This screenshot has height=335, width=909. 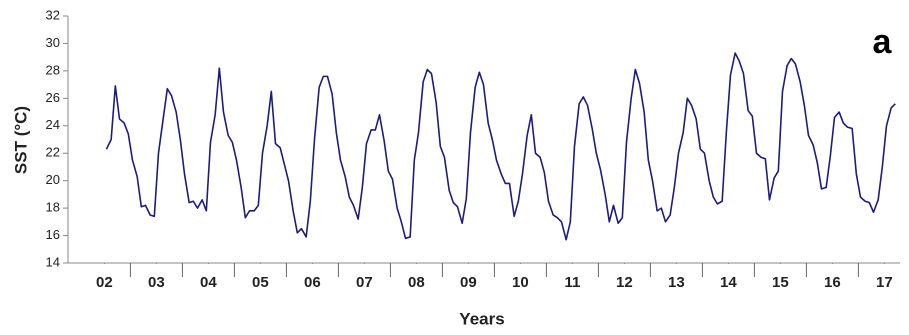 I want to click on x-tick-label: 06, so click(x=312, y=282).